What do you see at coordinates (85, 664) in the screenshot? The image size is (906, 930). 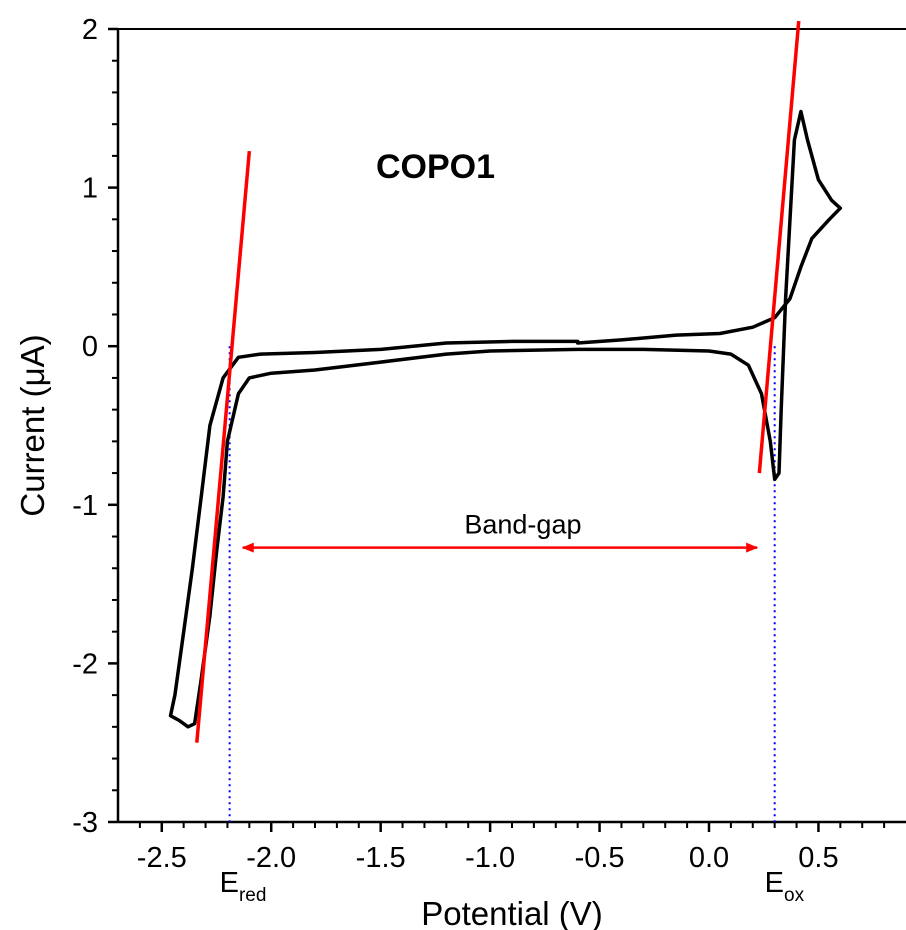 I see `y-tick-label: -2` at bounding box center [85, 664].